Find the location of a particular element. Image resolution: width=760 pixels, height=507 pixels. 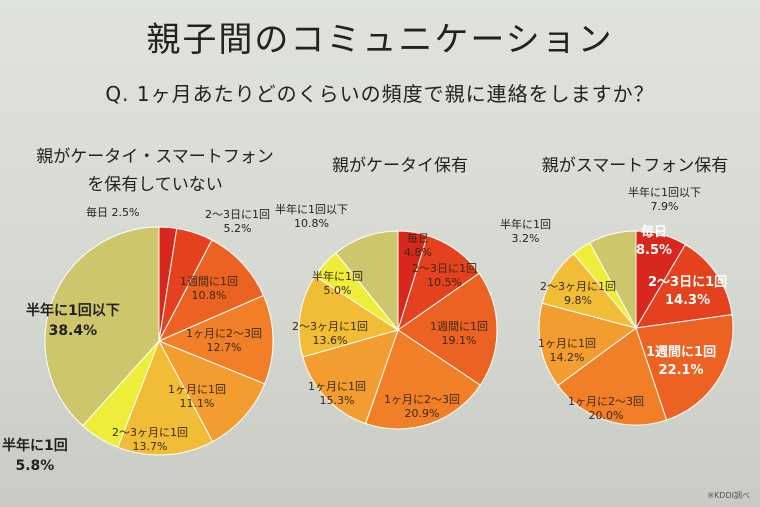

slice-label: 1週間に1回 19.1% is located at coordinates (459, 333).